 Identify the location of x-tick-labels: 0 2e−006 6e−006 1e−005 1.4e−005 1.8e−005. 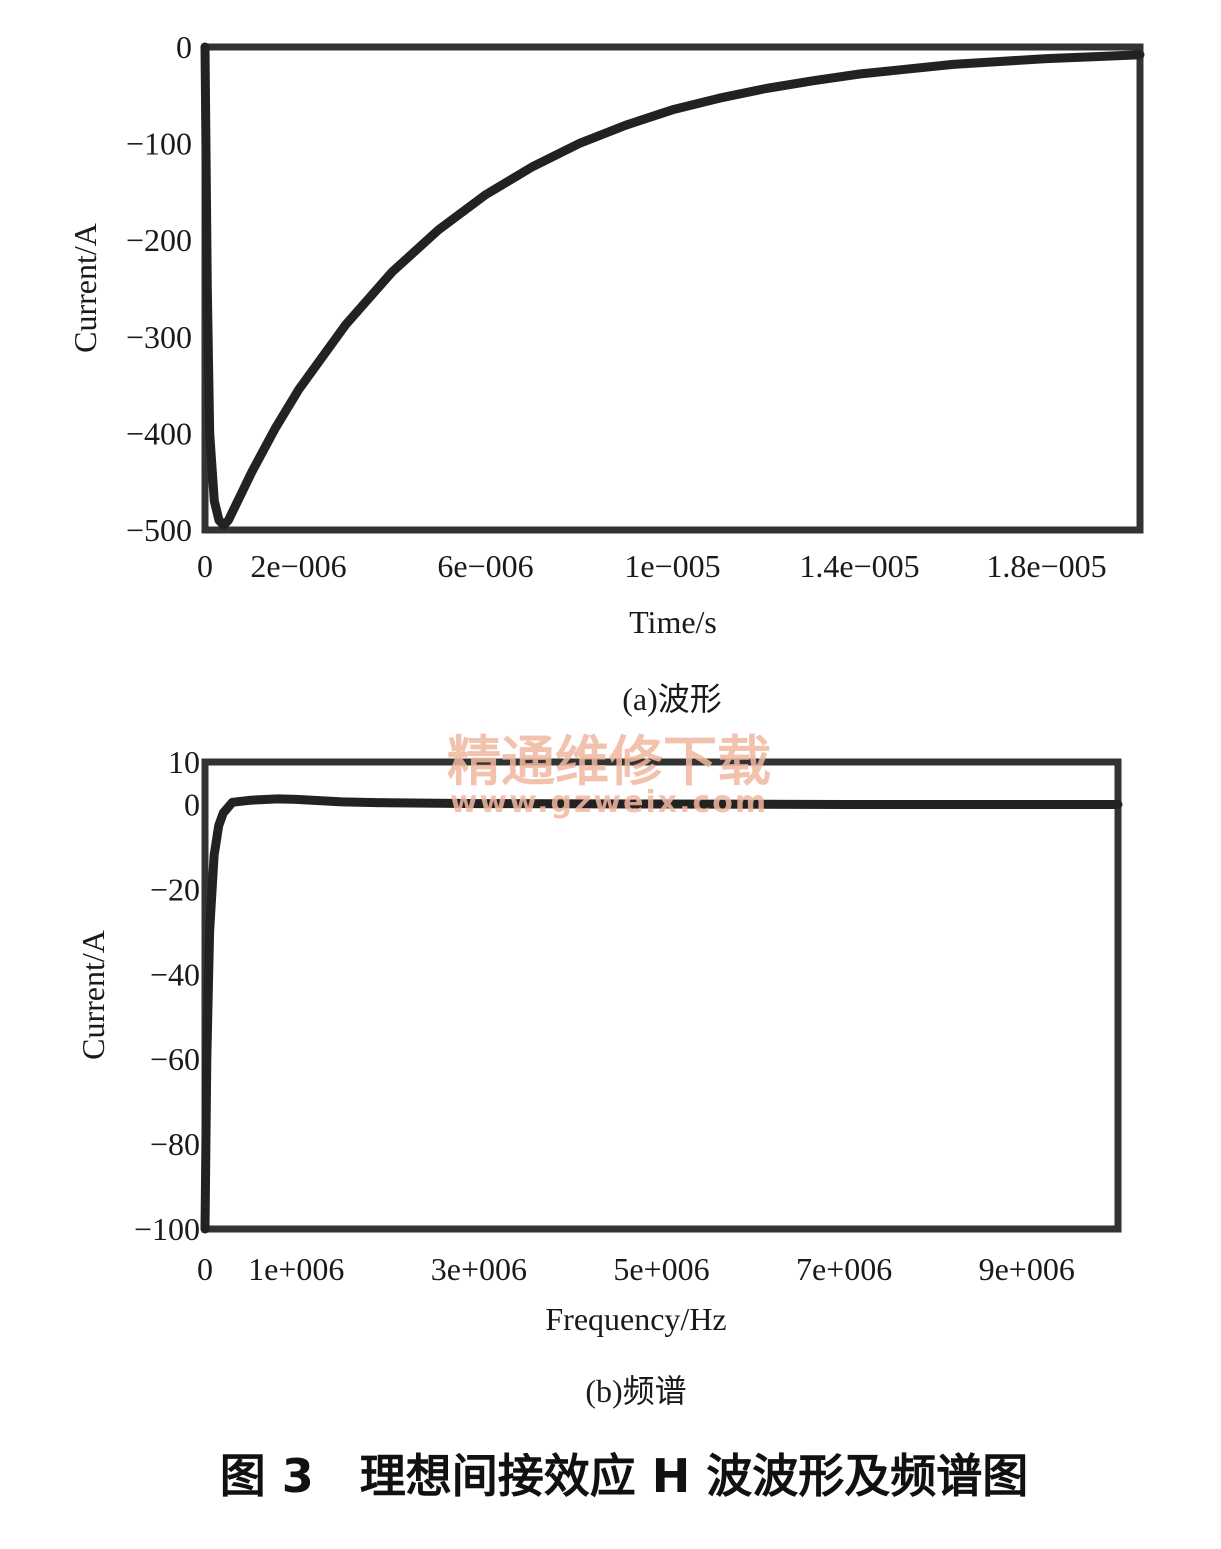
(652, 566).